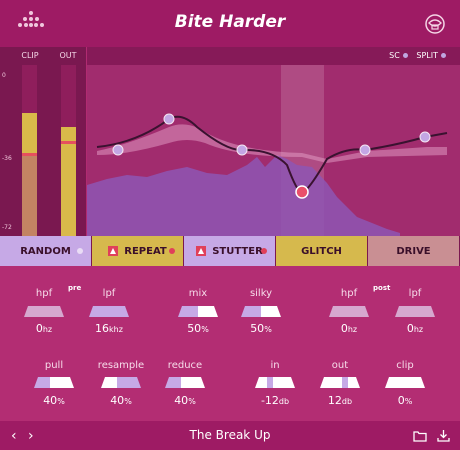 The width and height of the screenshot is (460, 450). Describe the element at coordinates (275, 400) in the screenshot. I see `in-value: -12db` at that location.